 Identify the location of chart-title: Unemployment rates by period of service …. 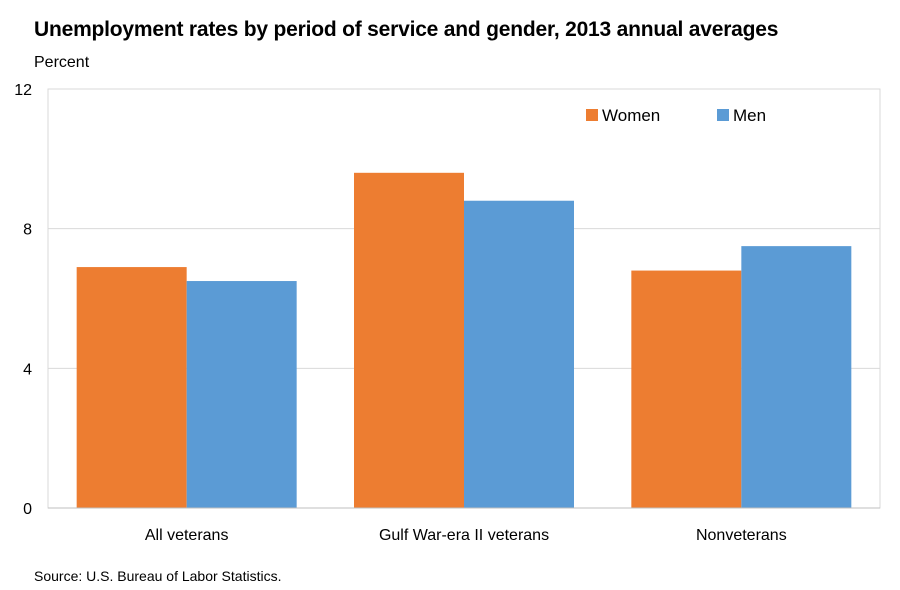
(406, 29).